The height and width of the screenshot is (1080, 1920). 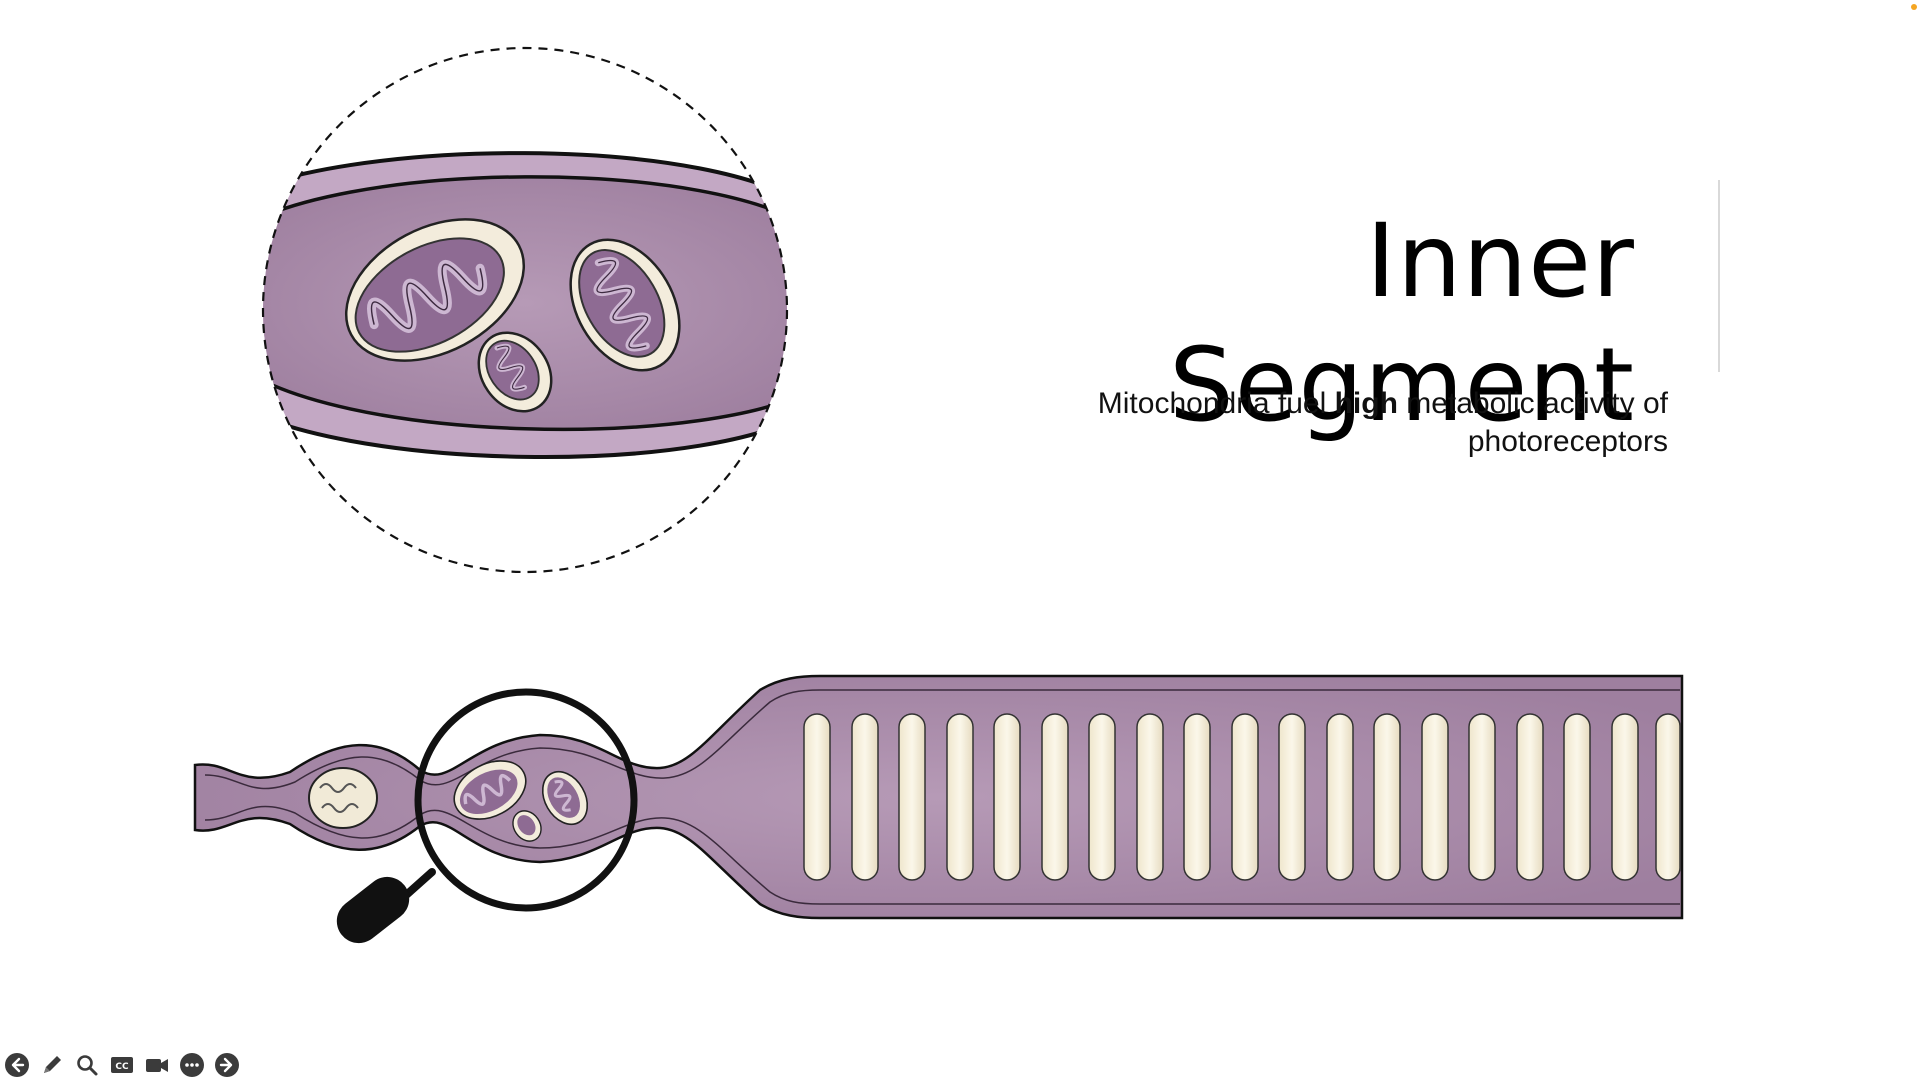 I want to click on vertical-divider, so click(x=1719, y=276).